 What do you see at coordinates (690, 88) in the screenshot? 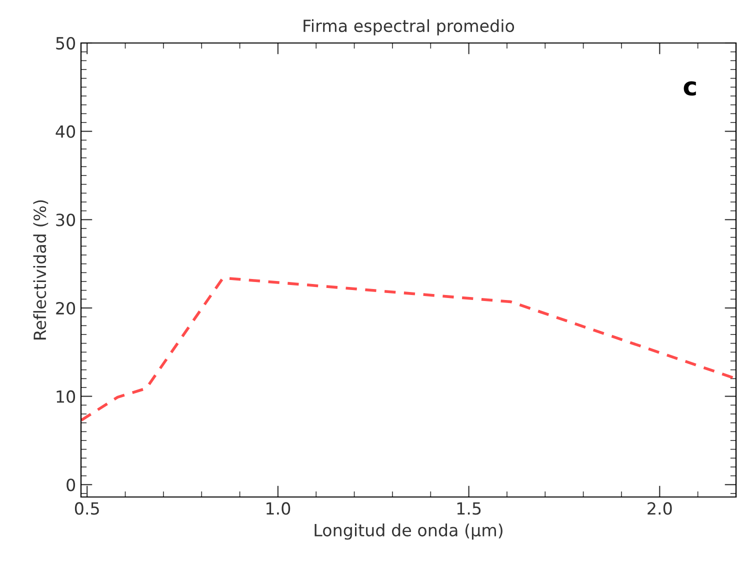
I see `annotation: c` at bounding box center [690, 88].